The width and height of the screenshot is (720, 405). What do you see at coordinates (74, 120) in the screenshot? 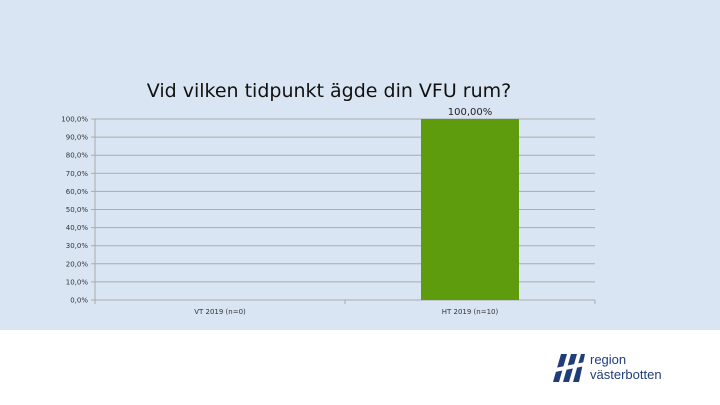
I see `y-tick-label: 100,0%` at bounding box center [74, 120].